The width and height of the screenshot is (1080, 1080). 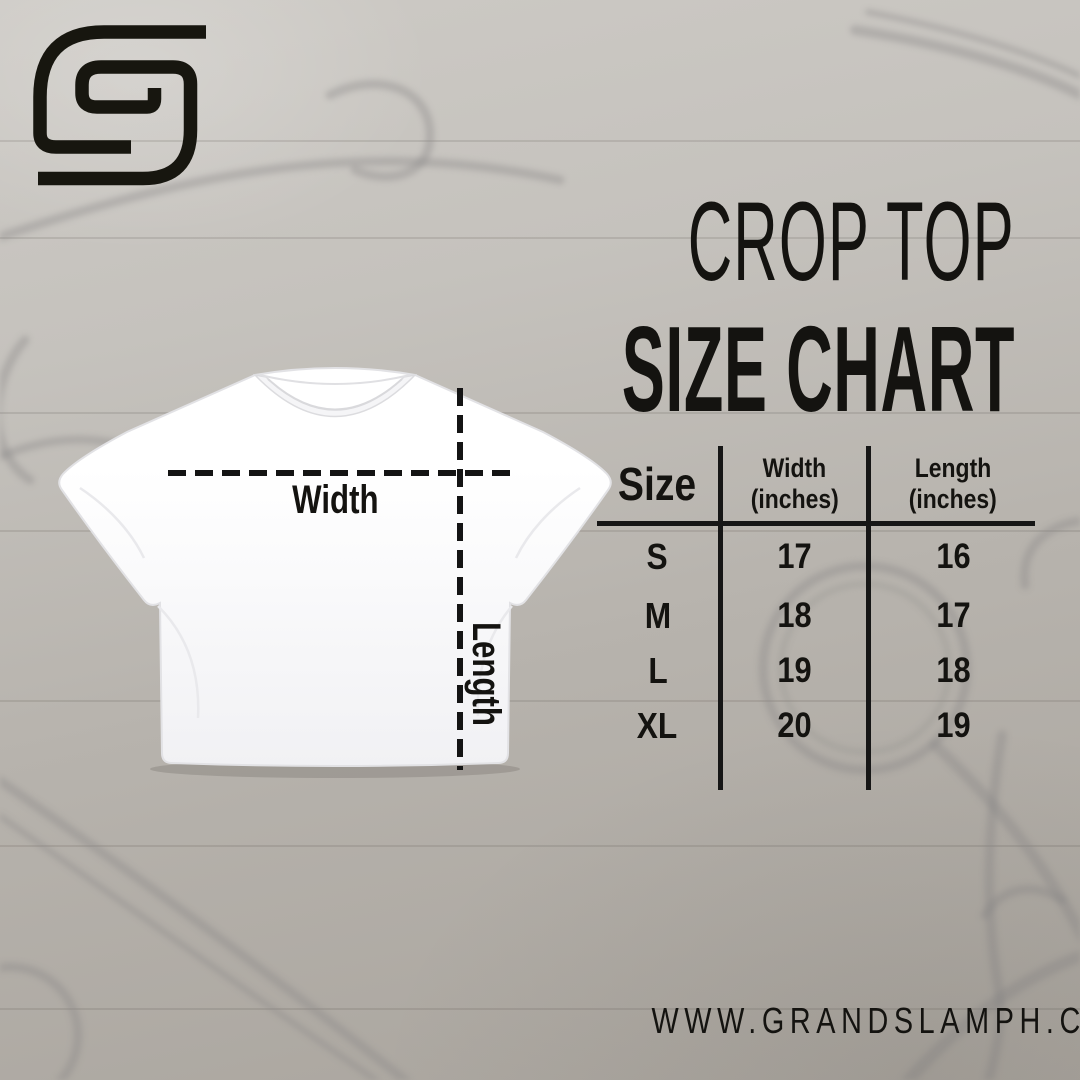 I want to click on width-cell: 19, so click(x=792, y=670).